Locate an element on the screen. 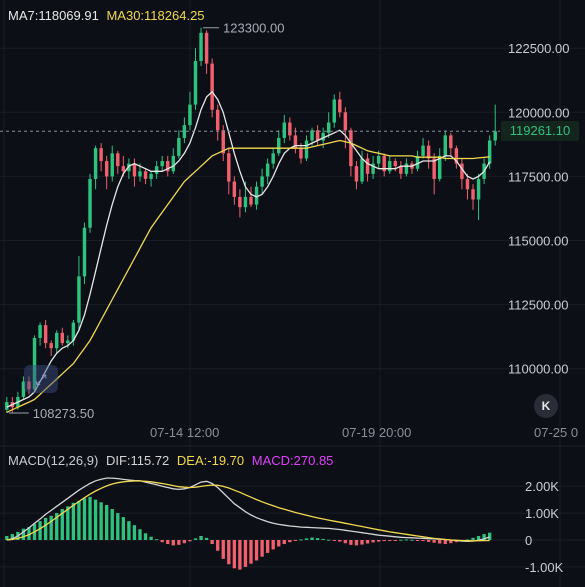  macd-params: MACD(12,26,9) is located at coordinates (53, 460).